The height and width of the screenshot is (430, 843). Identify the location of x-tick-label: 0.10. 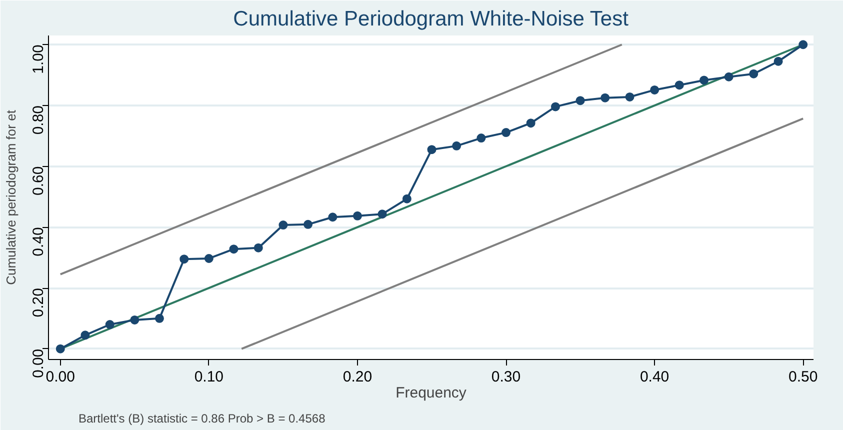
(209, 377).